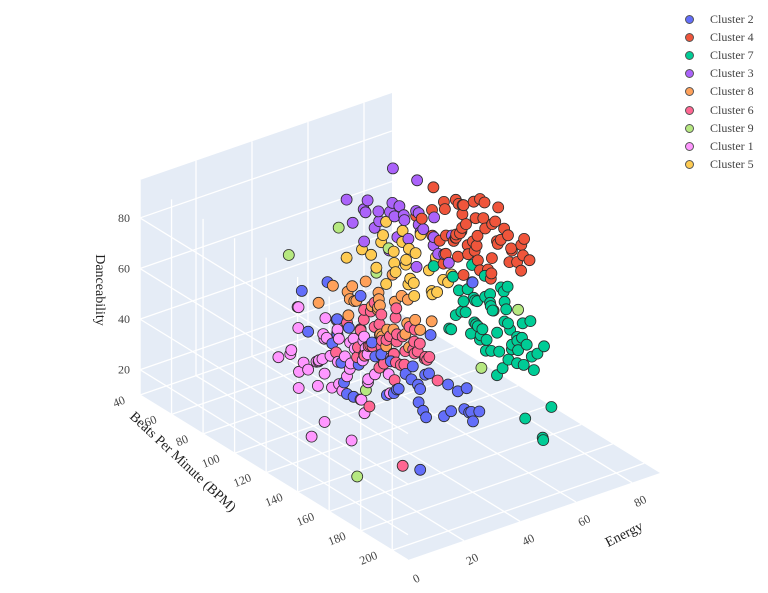 The height and width of the screenshot is (593, 768). I want to click on legend-item-cluster-9: Cluster 9, so click(724, 128).